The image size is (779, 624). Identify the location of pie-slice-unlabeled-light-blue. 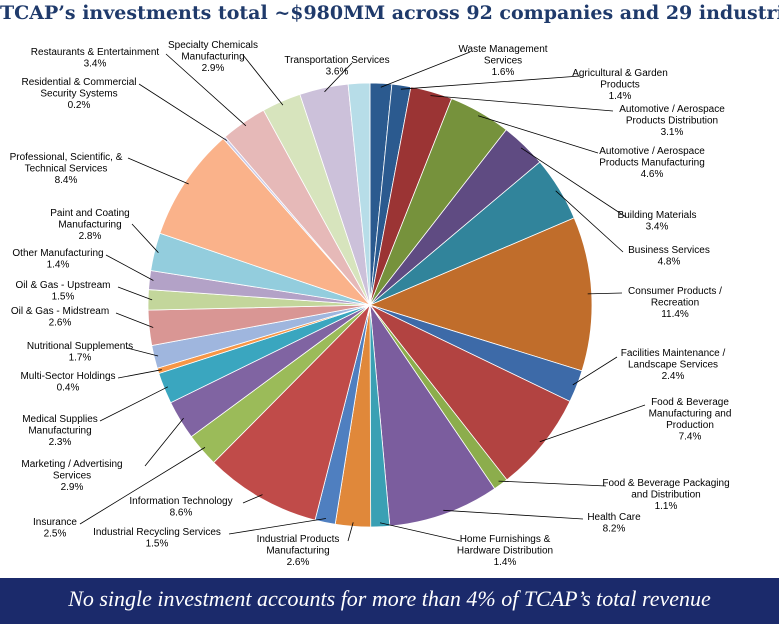
(359, 194).